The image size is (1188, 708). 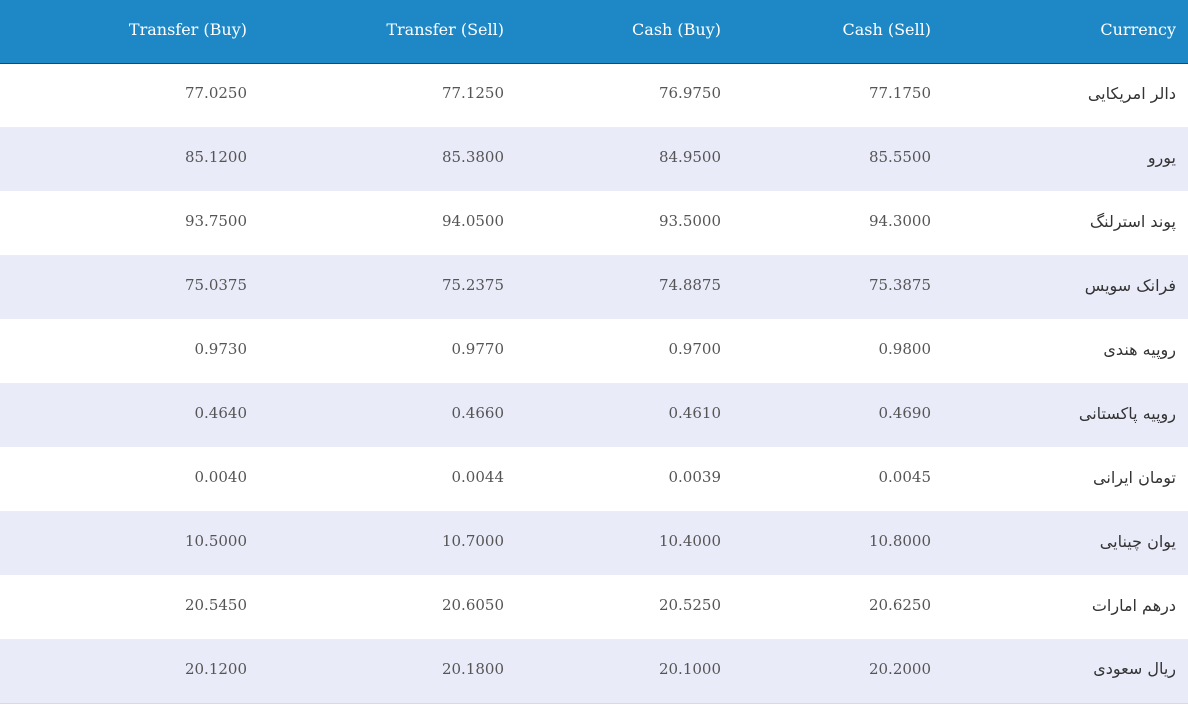 What do you see at coordinates (215, 221) in the screenshot?
I see `transfer-buy-cell: 93.7500` at bounding box center [215, 221].